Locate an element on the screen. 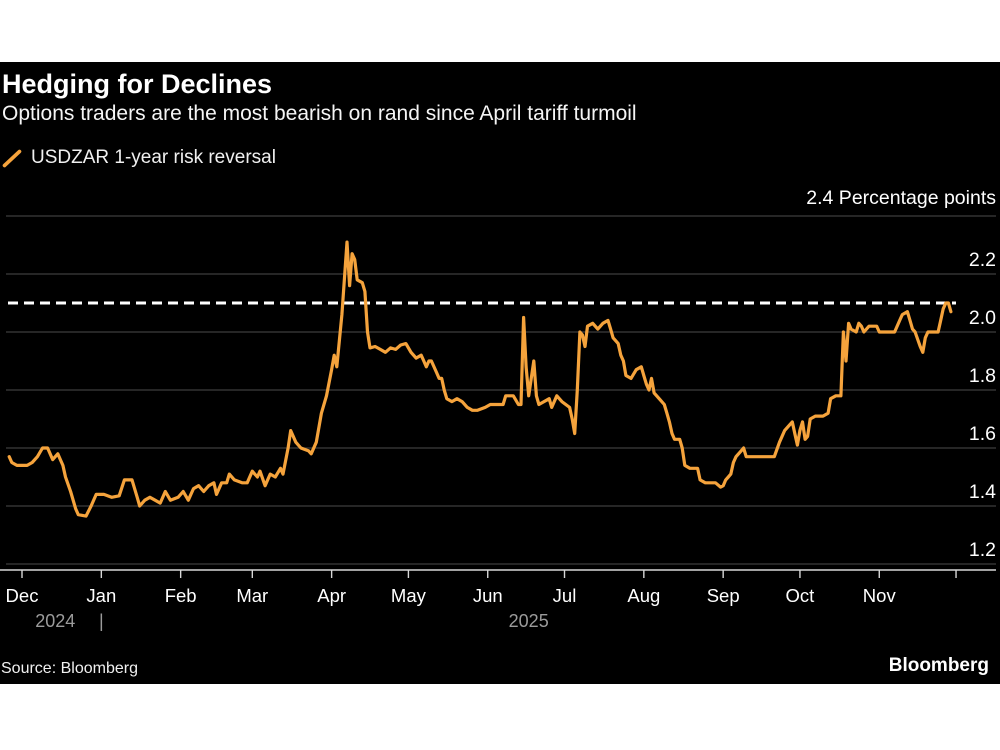 This screenshot has width=1000, height=750. x-year-labels: 2024 2025 | is located at coordinates (291, 621).